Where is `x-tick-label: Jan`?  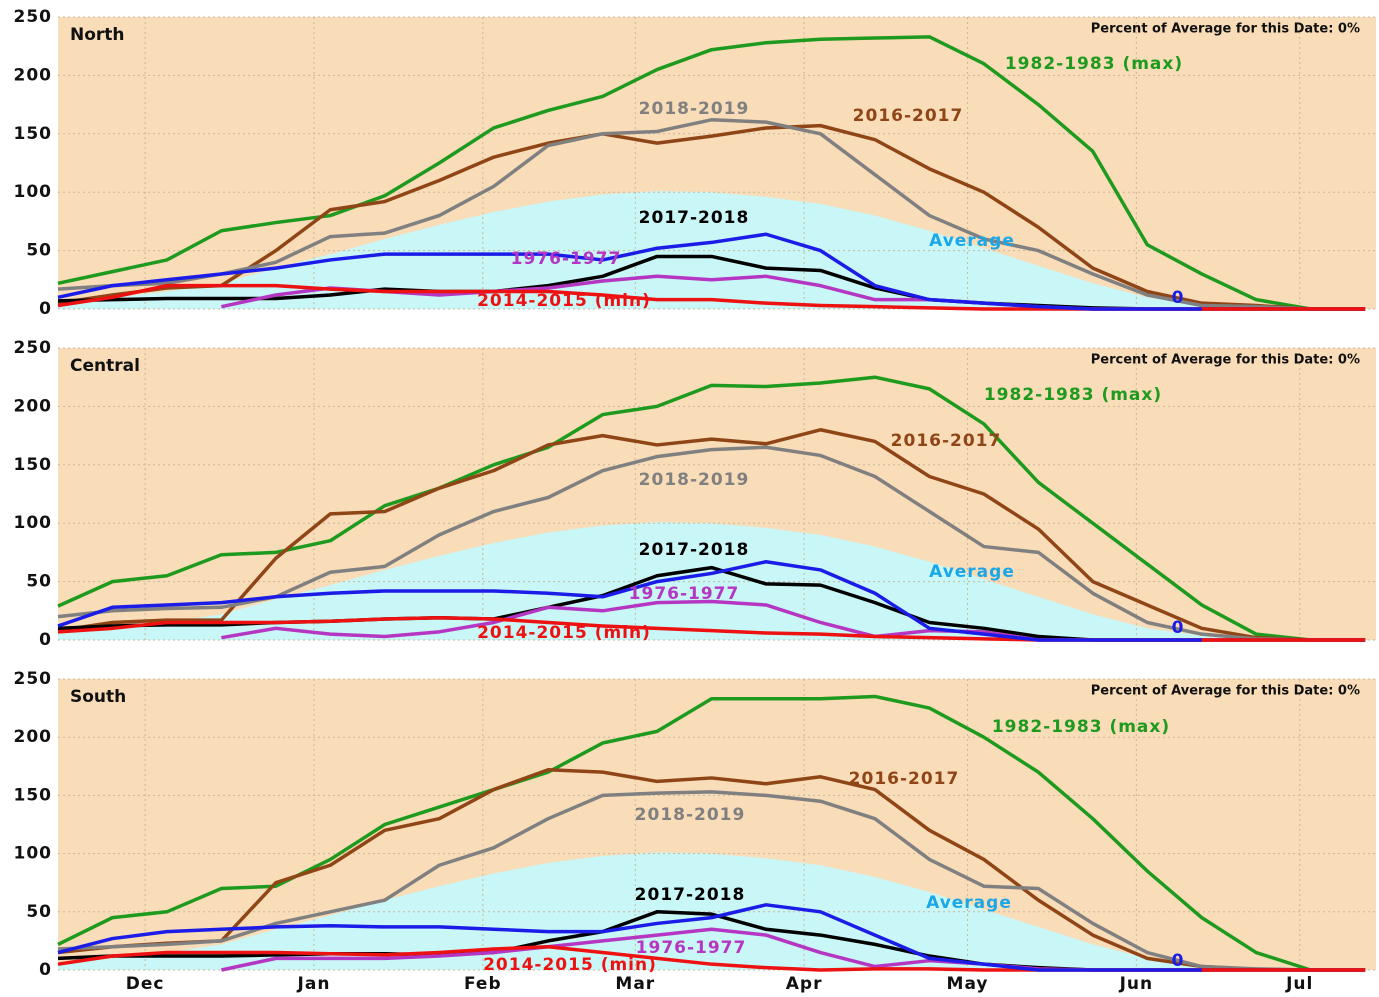 x-tick-label: Jan is located at coordinates (314, 984).